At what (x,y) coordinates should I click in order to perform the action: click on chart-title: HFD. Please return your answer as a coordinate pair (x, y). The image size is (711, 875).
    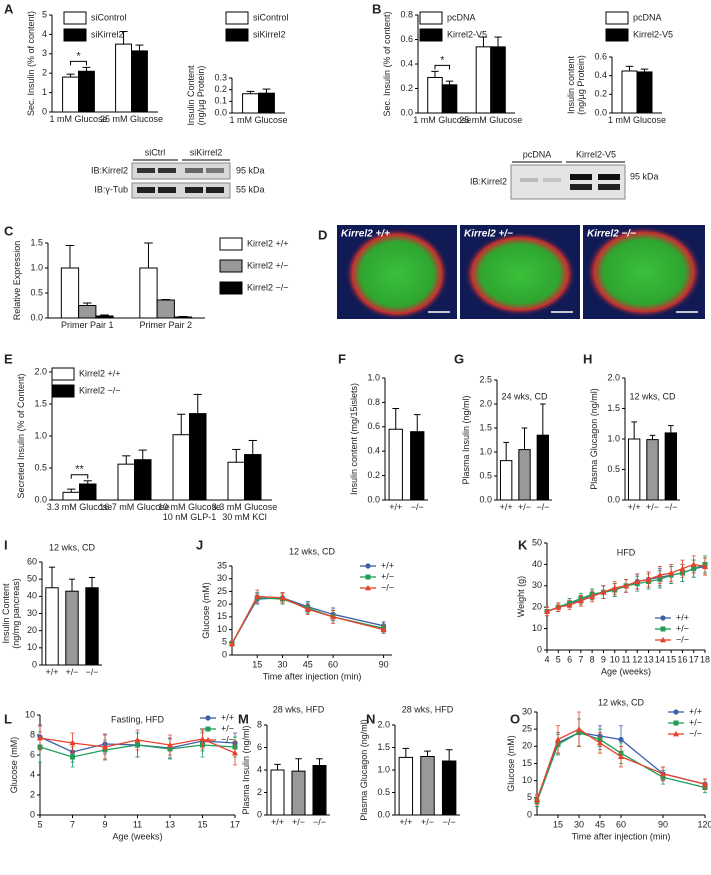
    Looking at the image, I should click on (626, 552).